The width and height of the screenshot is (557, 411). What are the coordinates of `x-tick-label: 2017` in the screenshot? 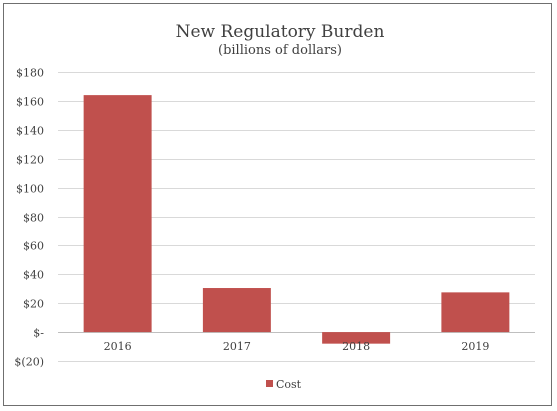 It's located at (237, 346).